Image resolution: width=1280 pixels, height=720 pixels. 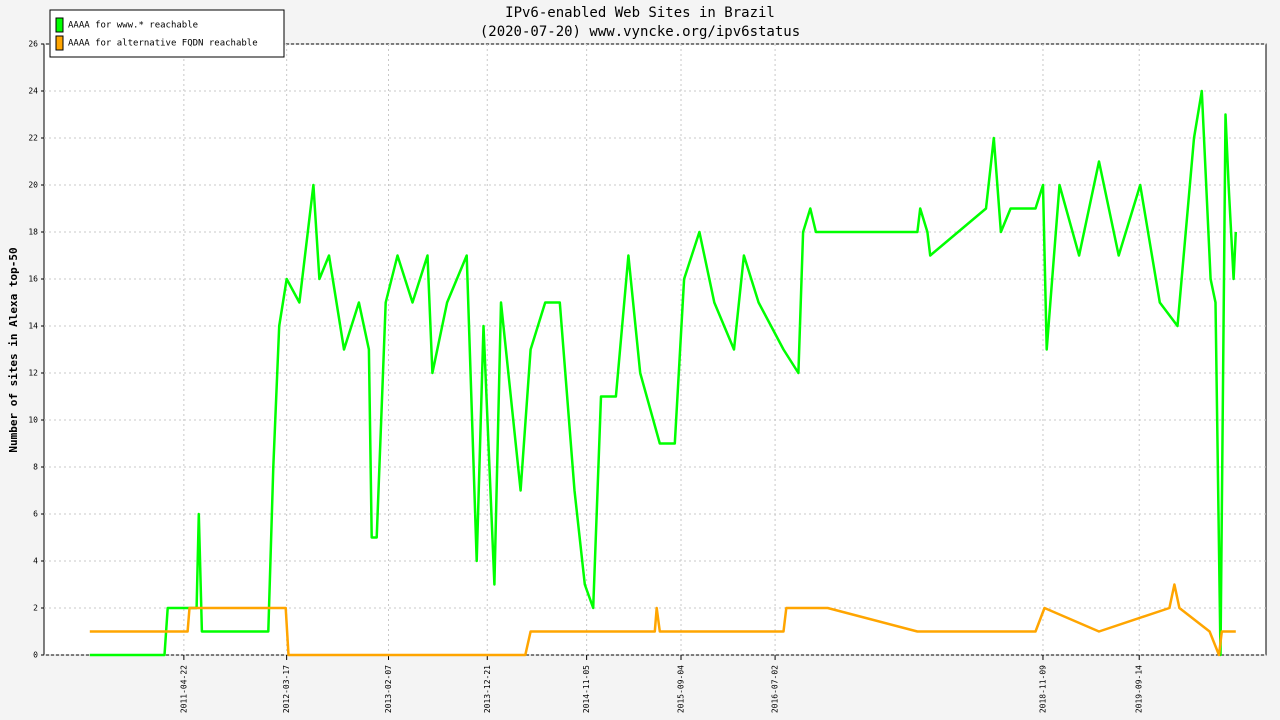 What do you see at coordinates (33, 138) in the screenshot?
I see `y-tick-label: 22` at bounding box center [33, 138].